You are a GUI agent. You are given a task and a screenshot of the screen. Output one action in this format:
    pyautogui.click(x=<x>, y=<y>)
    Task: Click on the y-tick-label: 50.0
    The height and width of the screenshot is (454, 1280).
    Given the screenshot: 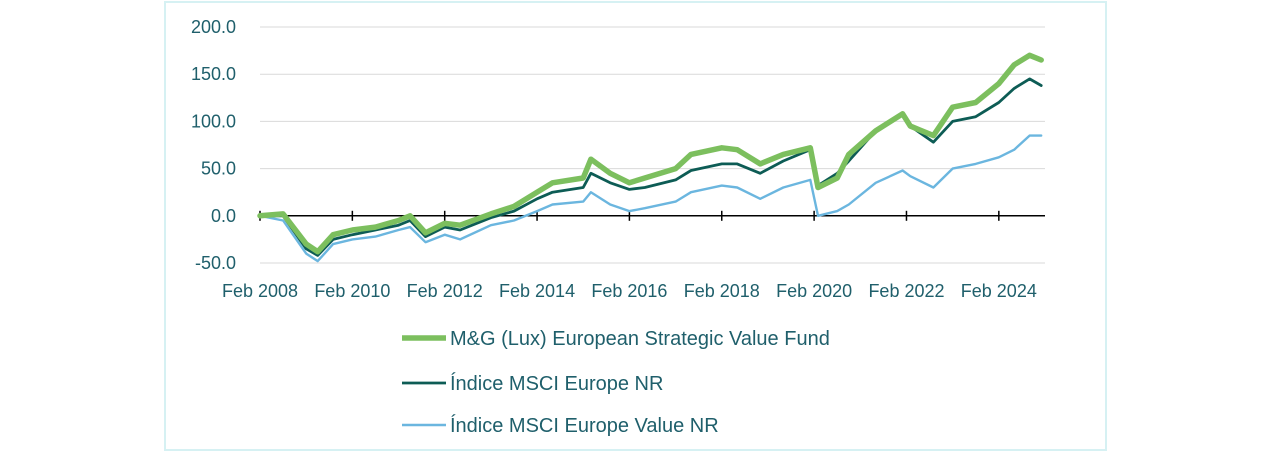 What is the action you would take?
    pyautogui.click(x=218, y=169)
    